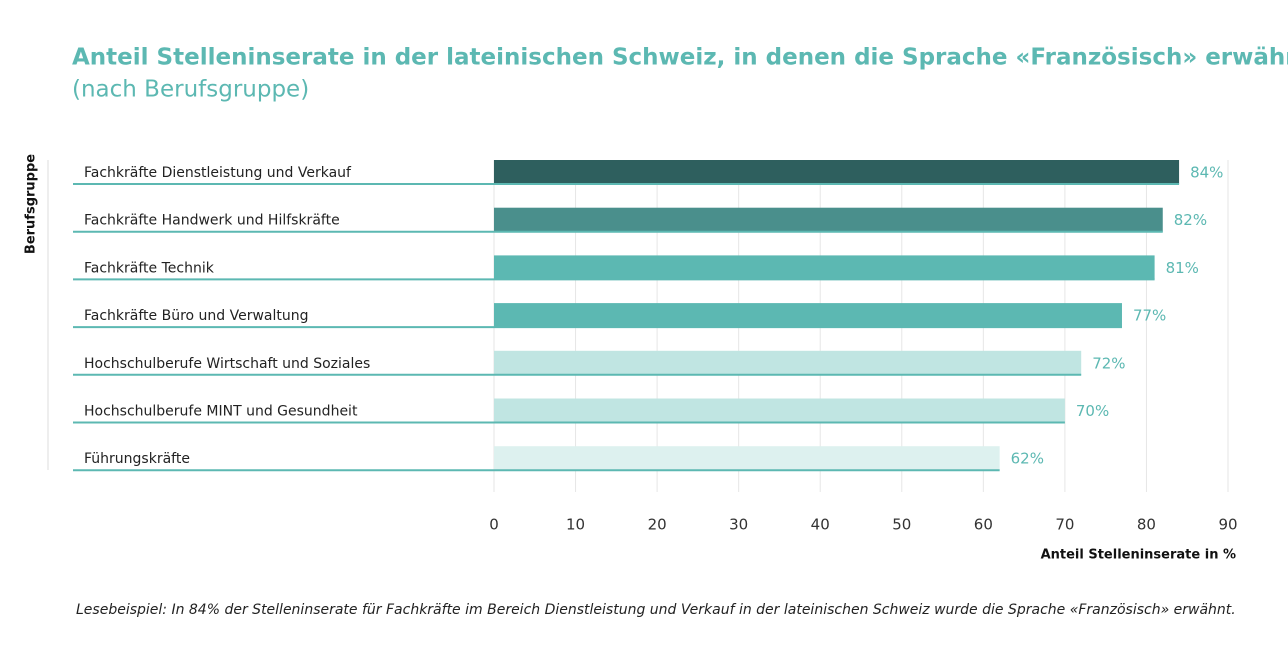 Image resolution: width=1288 pixels, height=670 pixels. What do you see at coordinates (1227, 525) in the screenshot?
I see `x-tick-label: 90` at bounding box center [1227, 525].